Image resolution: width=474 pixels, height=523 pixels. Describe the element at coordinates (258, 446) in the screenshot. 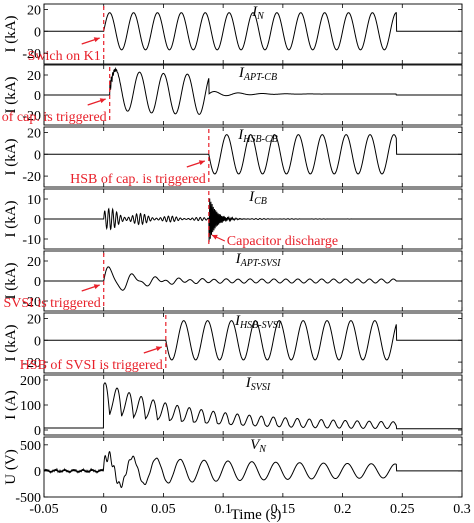

I see `series-label: VN` at that location.